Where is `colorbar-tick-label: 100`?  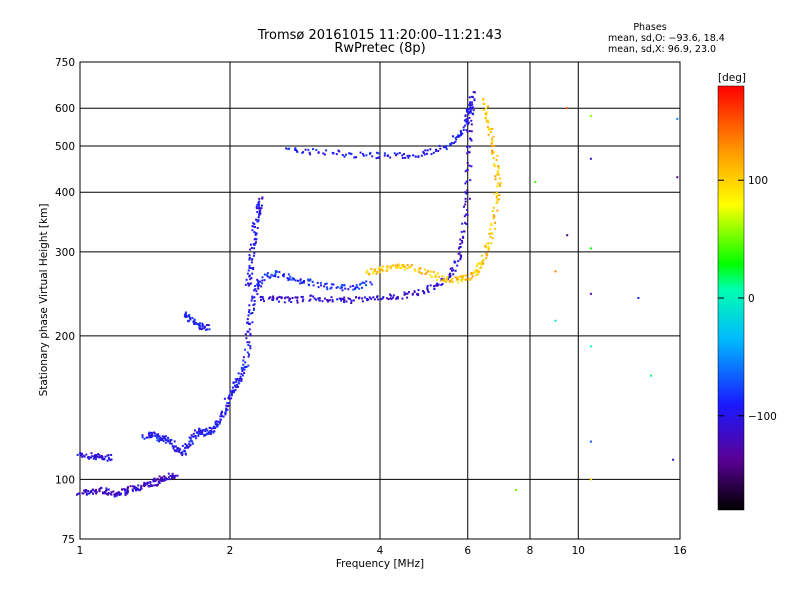
colorbar-tick-label: 100 is located at coordinates (758, 181).